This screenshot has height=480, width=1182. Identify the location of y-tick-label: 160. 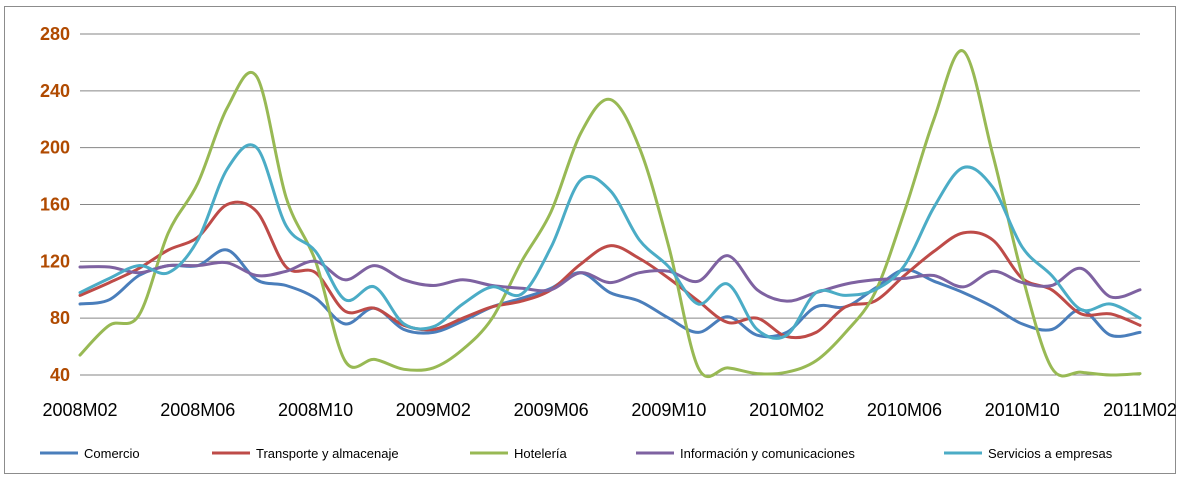
(55, 205).